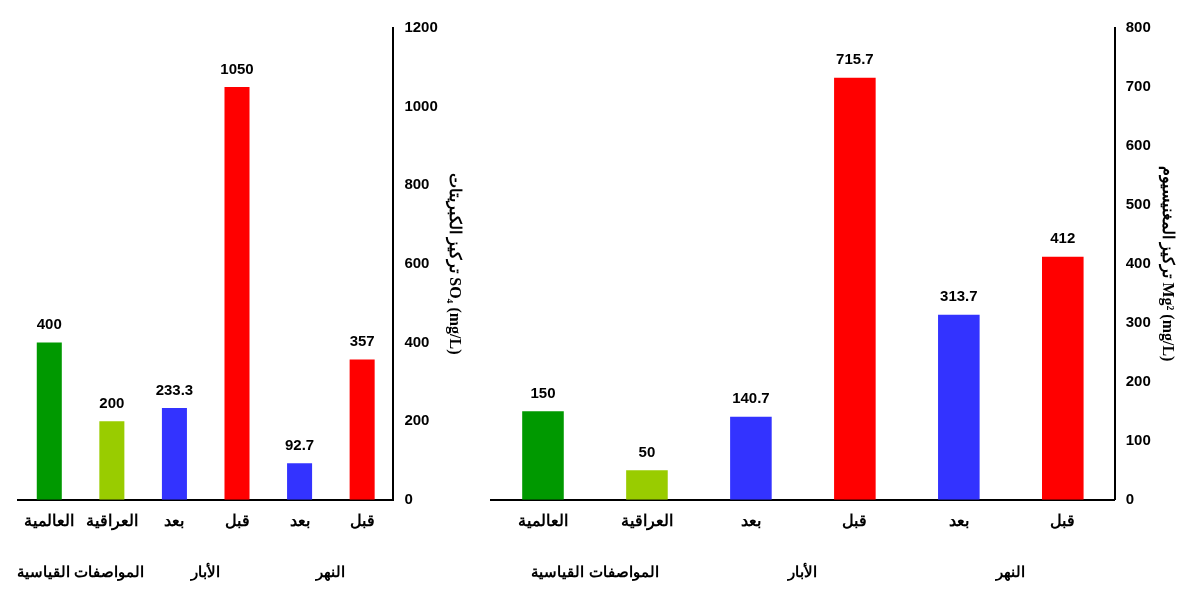 This screenshot has height=608, width=1189. I want to click on data-label: 150, so click(543, 392).